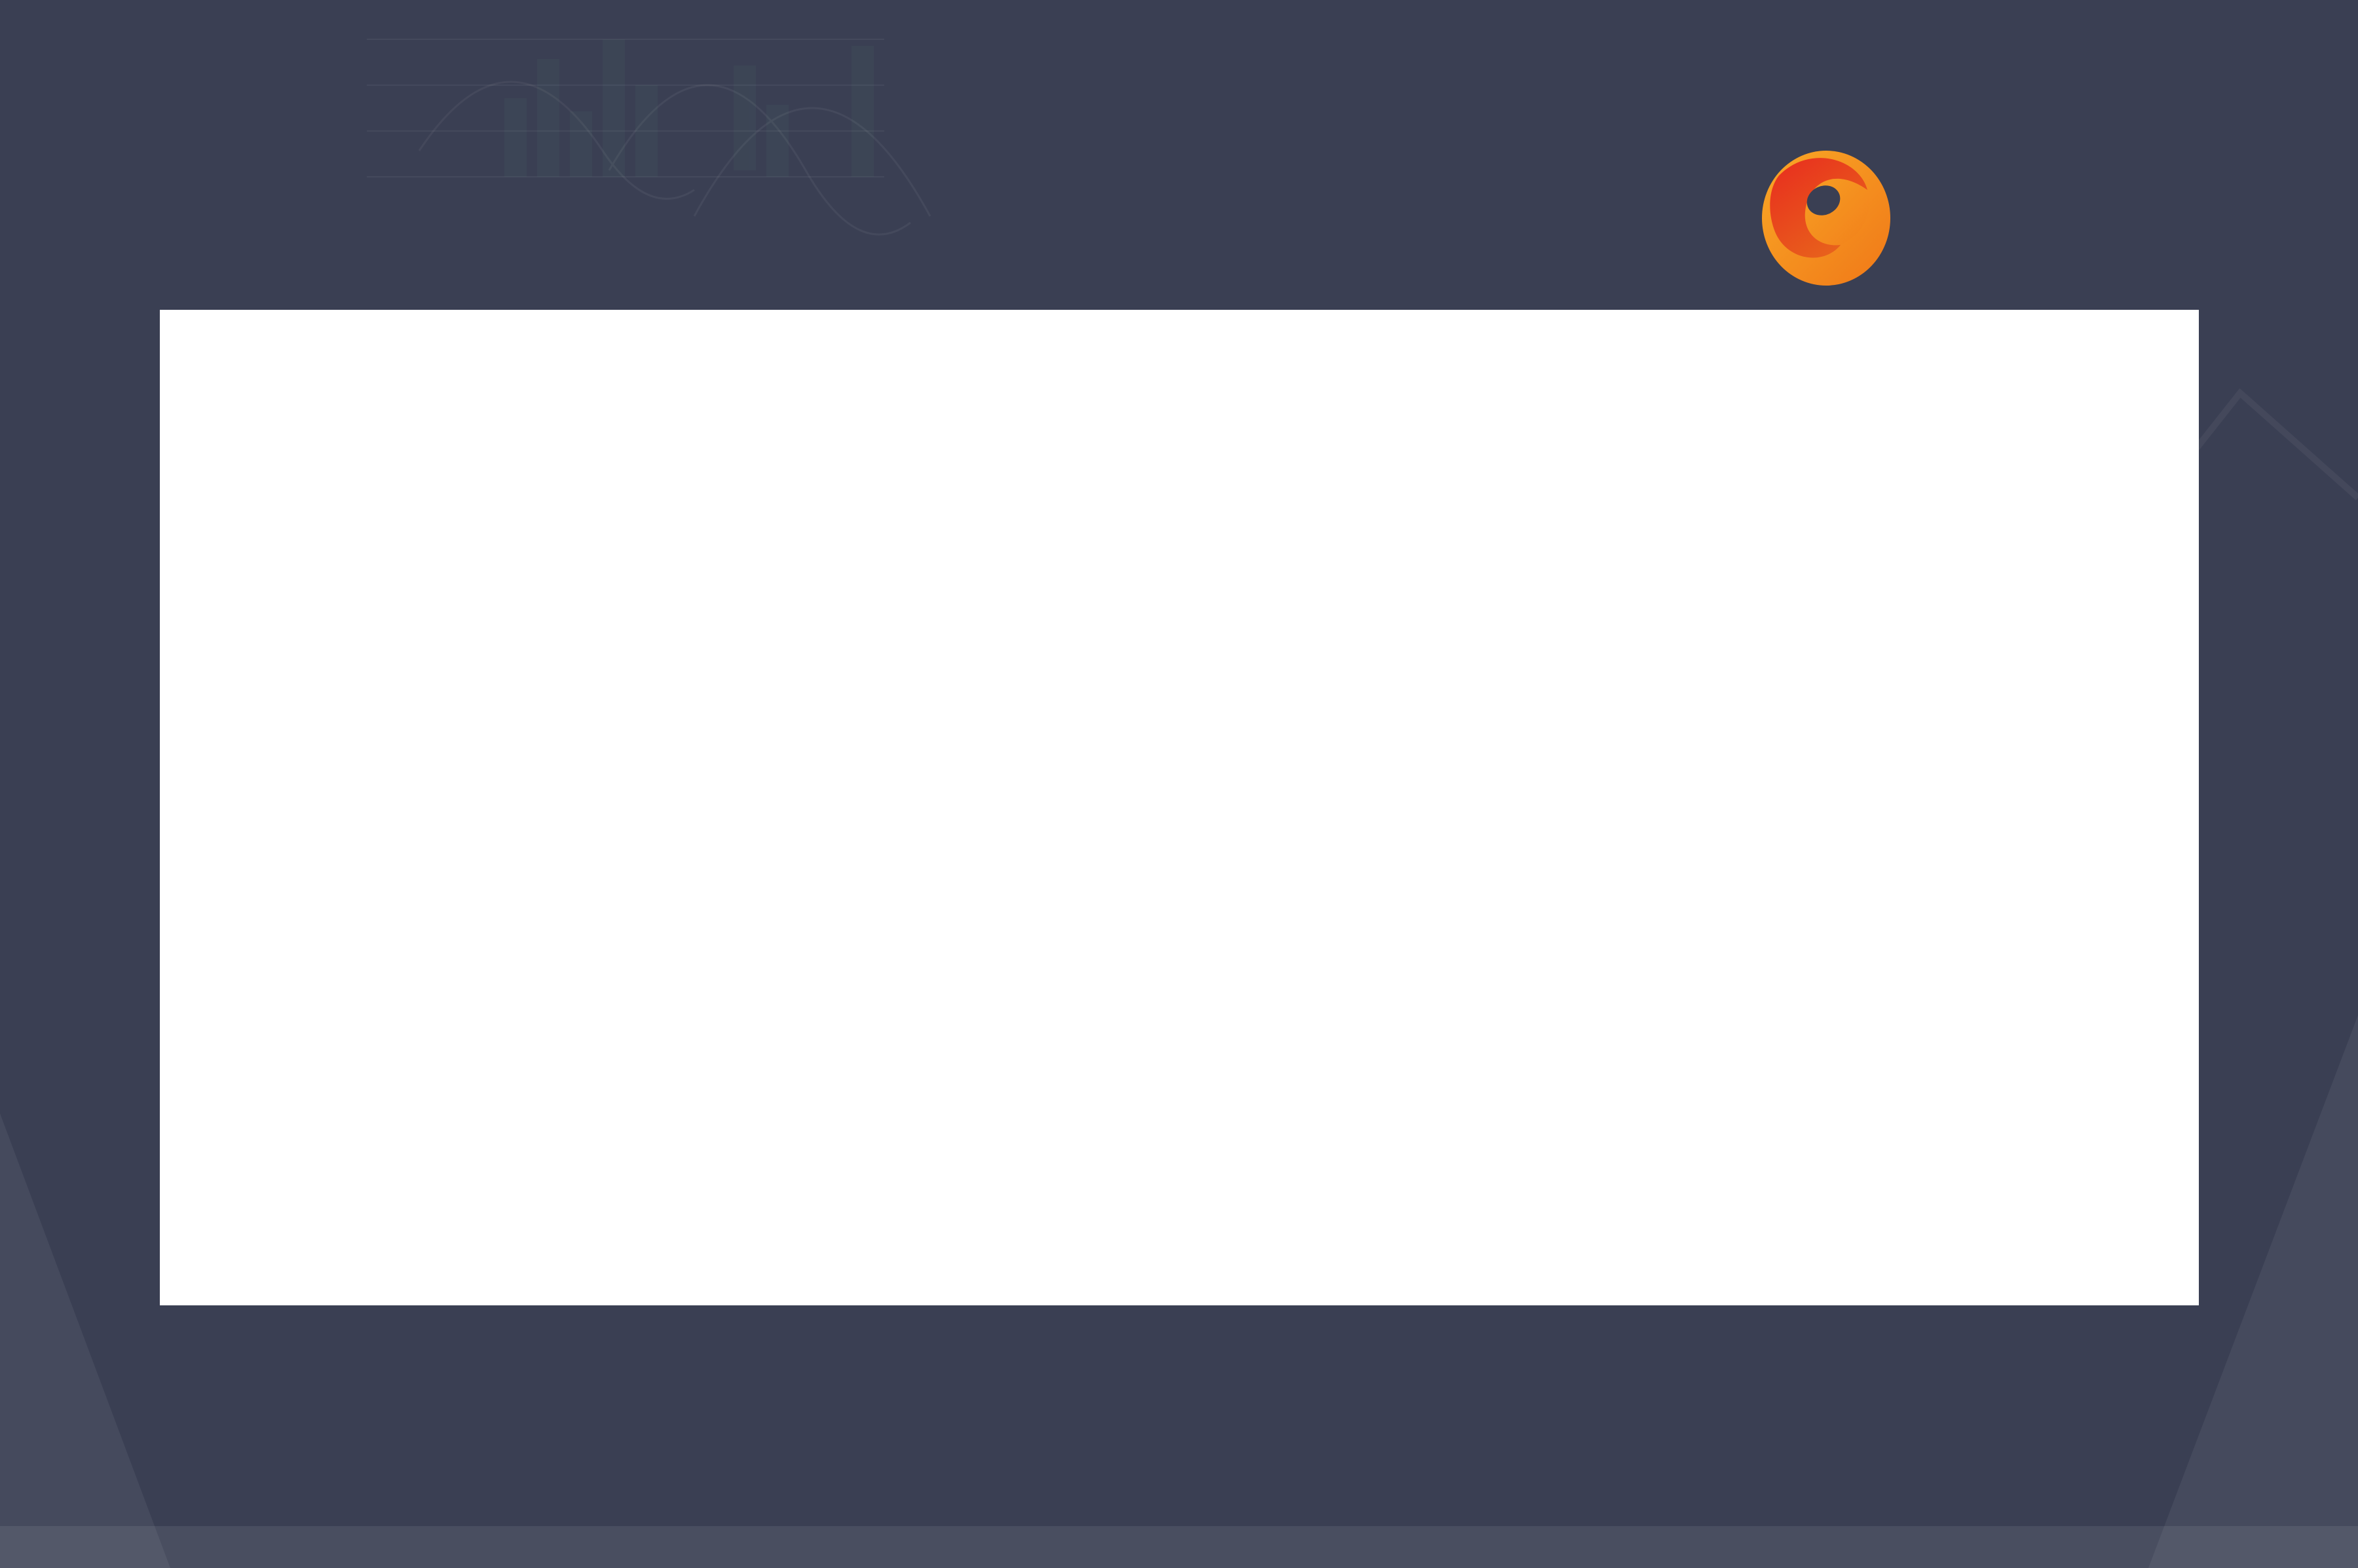 The image size is (2358, 1568). Describe the element at coordinates (1254, 1384) in the screenshot. I see `disclaimer-text` at that location.